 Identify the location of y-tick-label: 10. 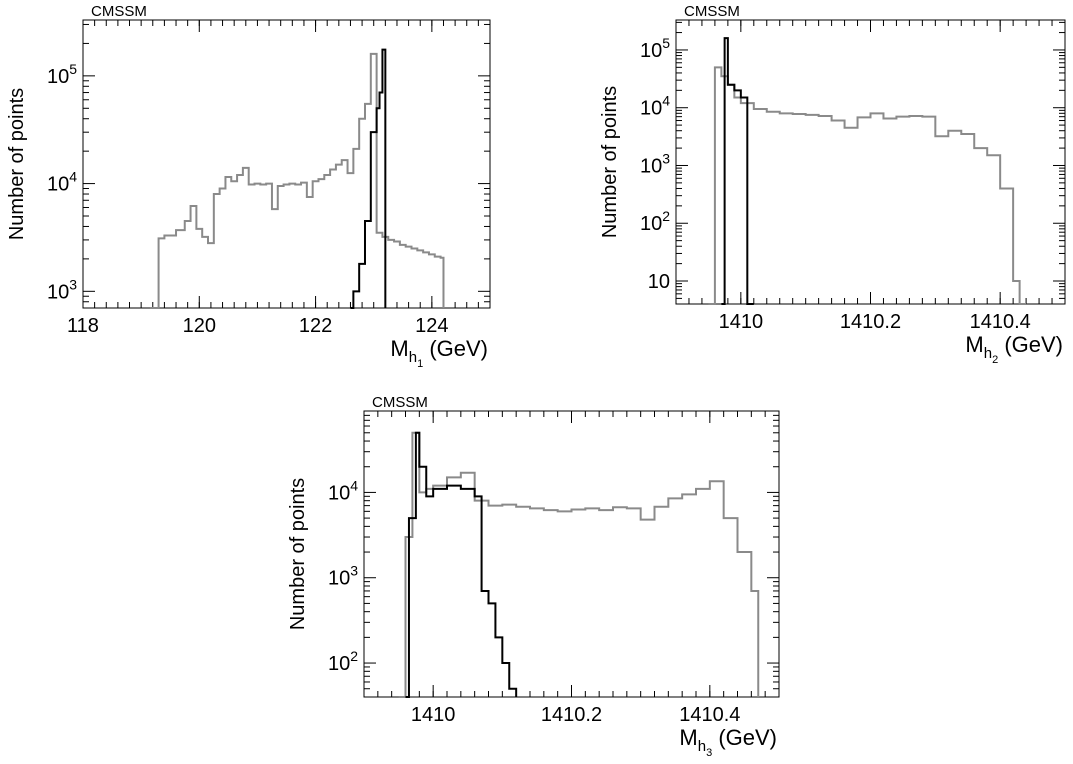
(659, 282).